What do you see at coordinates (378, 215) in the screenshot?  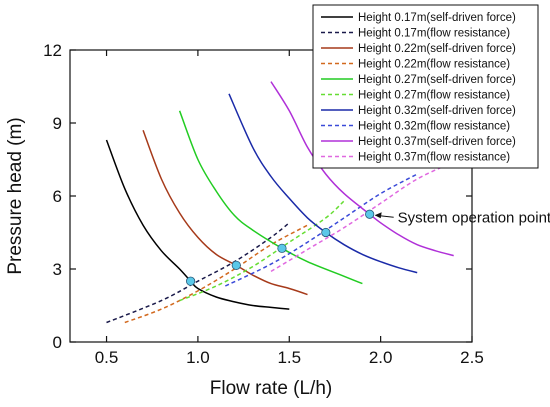 I see `annotation-arrow-head` at bounding box center [378, 215].